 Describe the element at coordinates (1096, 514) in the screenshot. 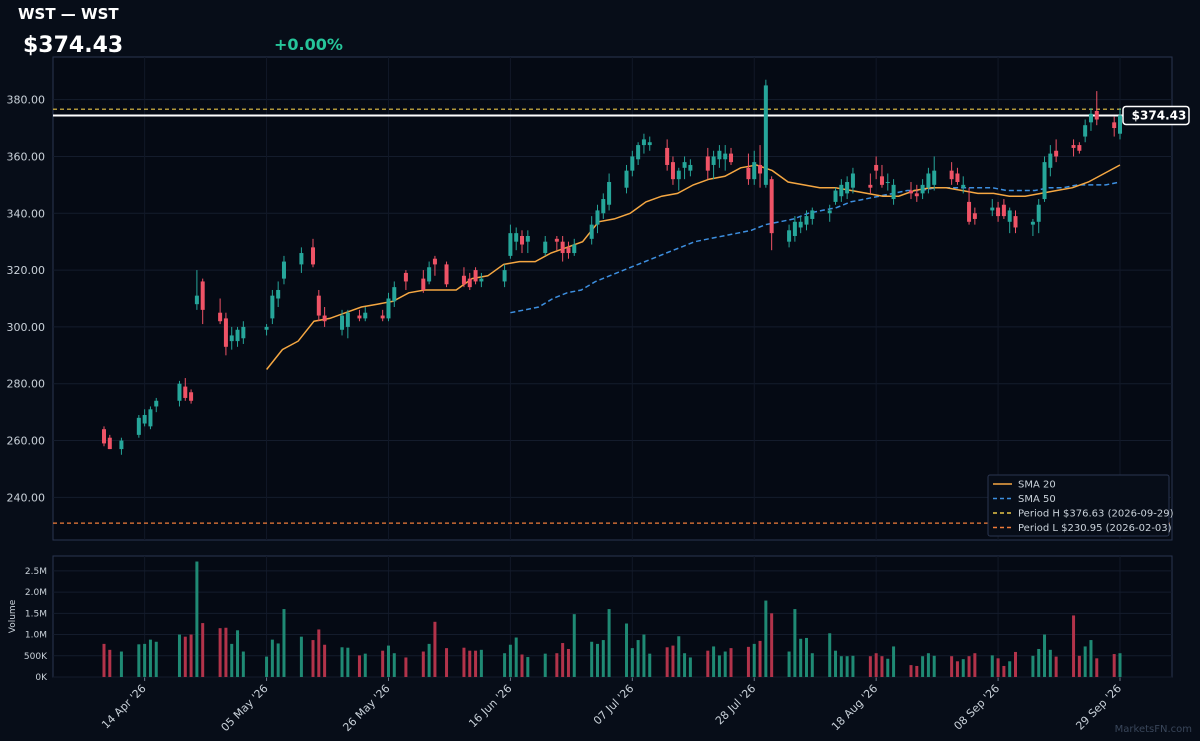

I see `legend-entry: Period H $376.63 (2026-09-29)` at that location.